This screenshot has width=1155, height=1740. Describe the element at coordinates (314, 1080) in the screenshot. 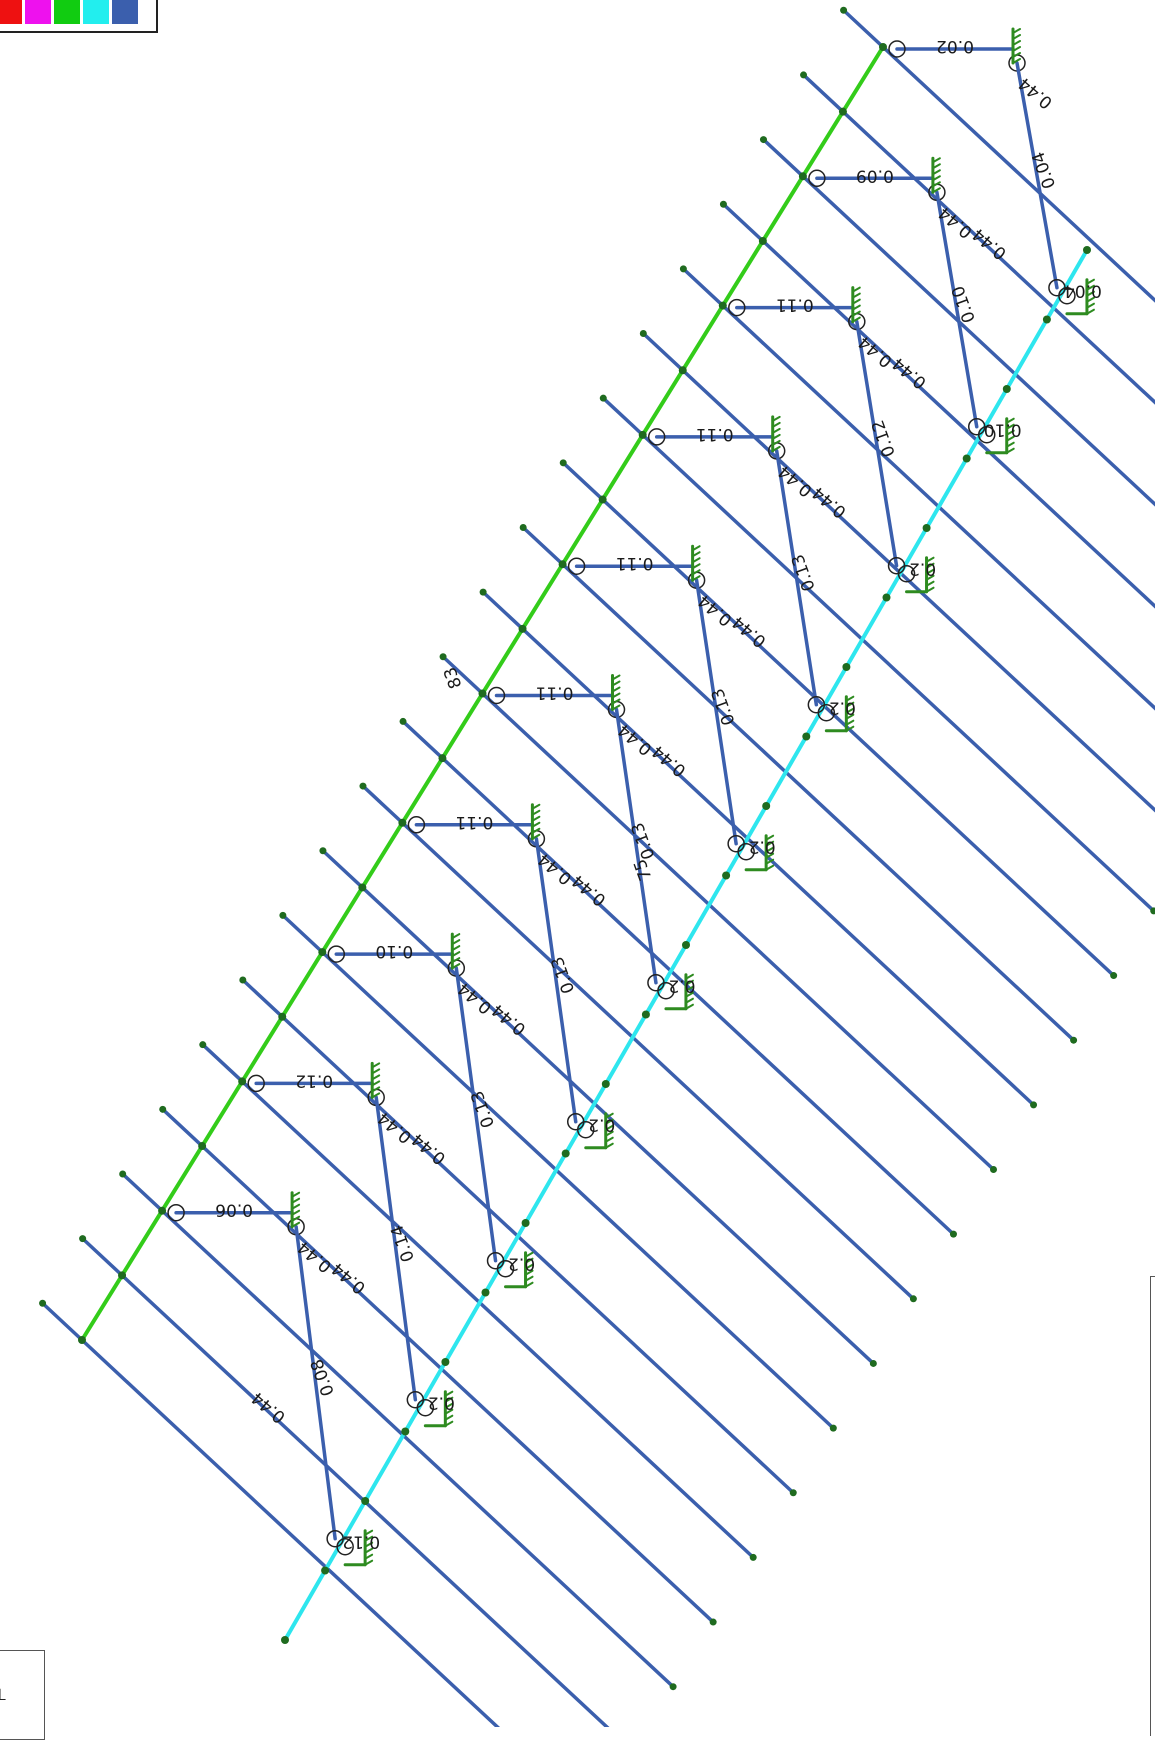

I see `top-connector-label: 0.12` at that location.